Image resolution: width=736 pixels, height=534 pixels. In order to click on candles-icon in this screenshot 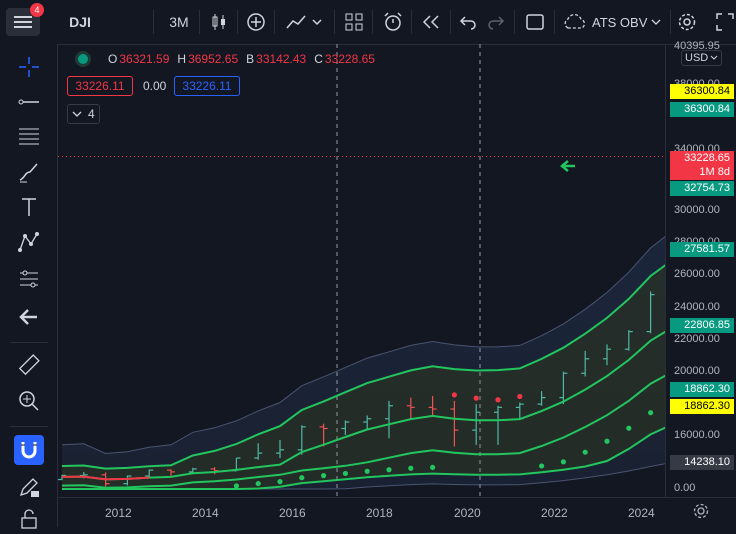, I will do `click(218, 22)`.